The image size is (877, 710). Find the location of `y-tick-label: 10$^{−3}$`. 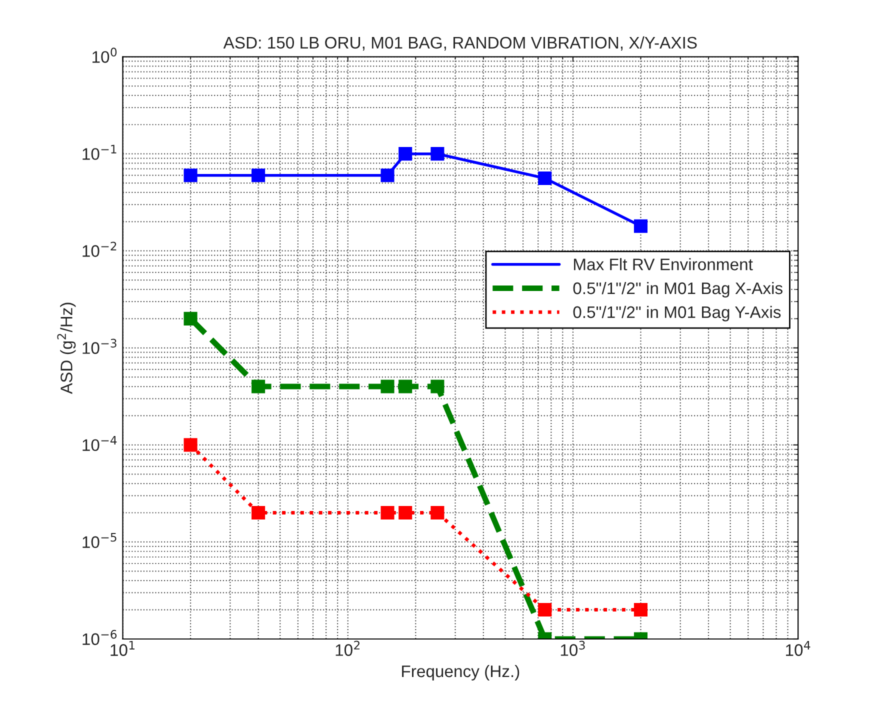

y-tick-label: 10$^{−3}$ is located at coordinates (99, 346).